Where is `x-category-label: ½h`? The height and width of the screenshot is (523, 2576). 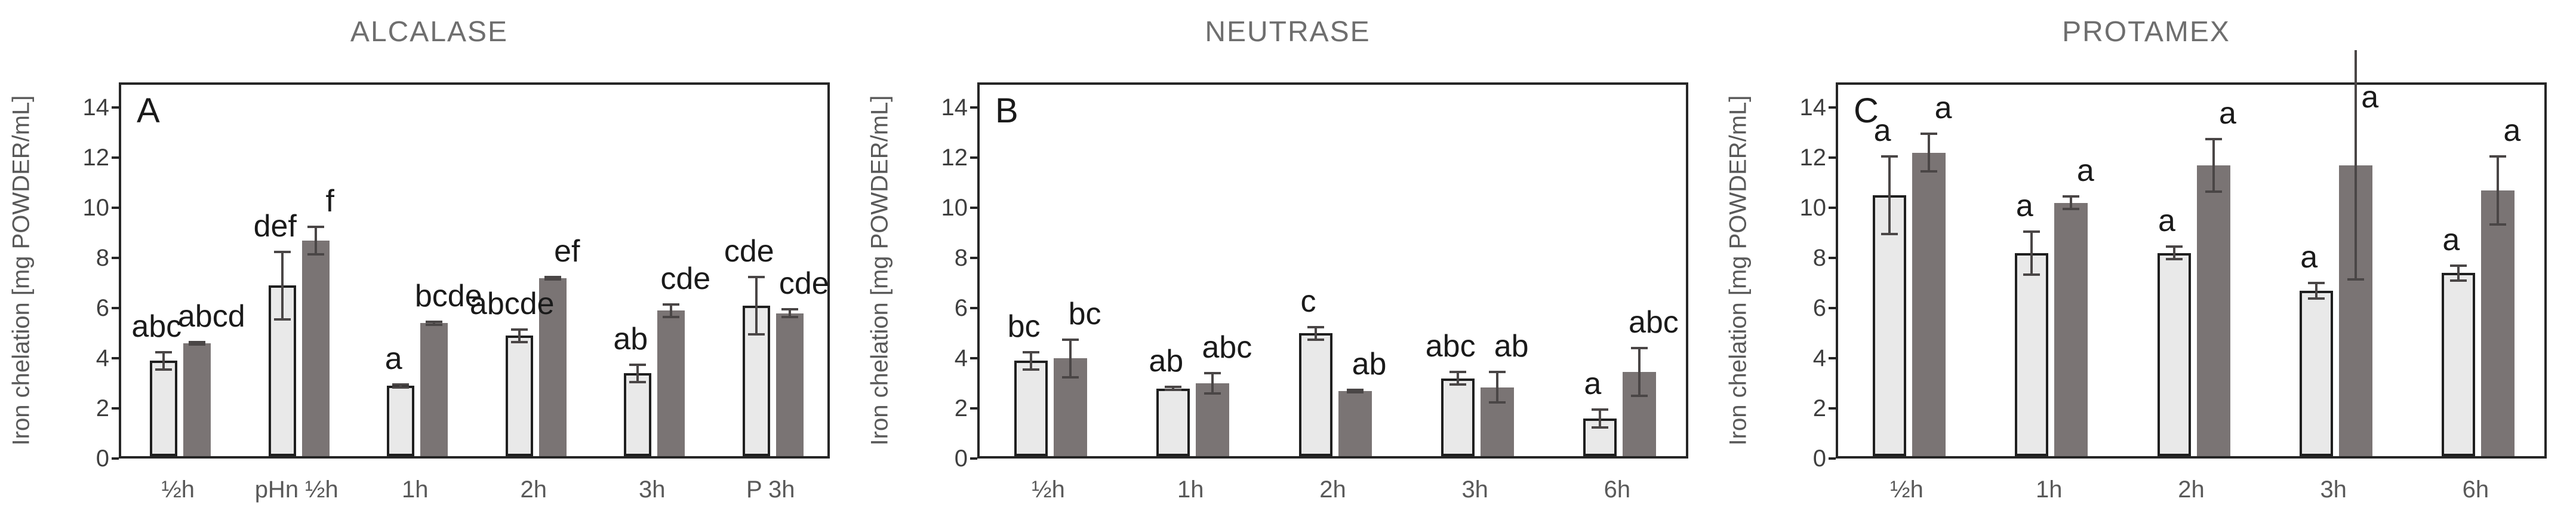 x-category-label: ½h is located at coordinates (178, 489).